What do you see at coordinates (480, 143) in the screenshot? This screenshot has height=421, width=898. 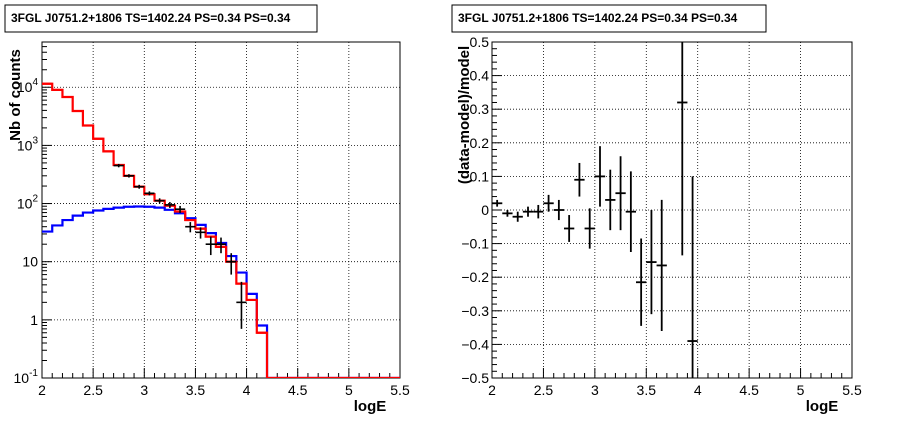 I see `y-tick-label: 0.2` at bounding box center [480, 143].